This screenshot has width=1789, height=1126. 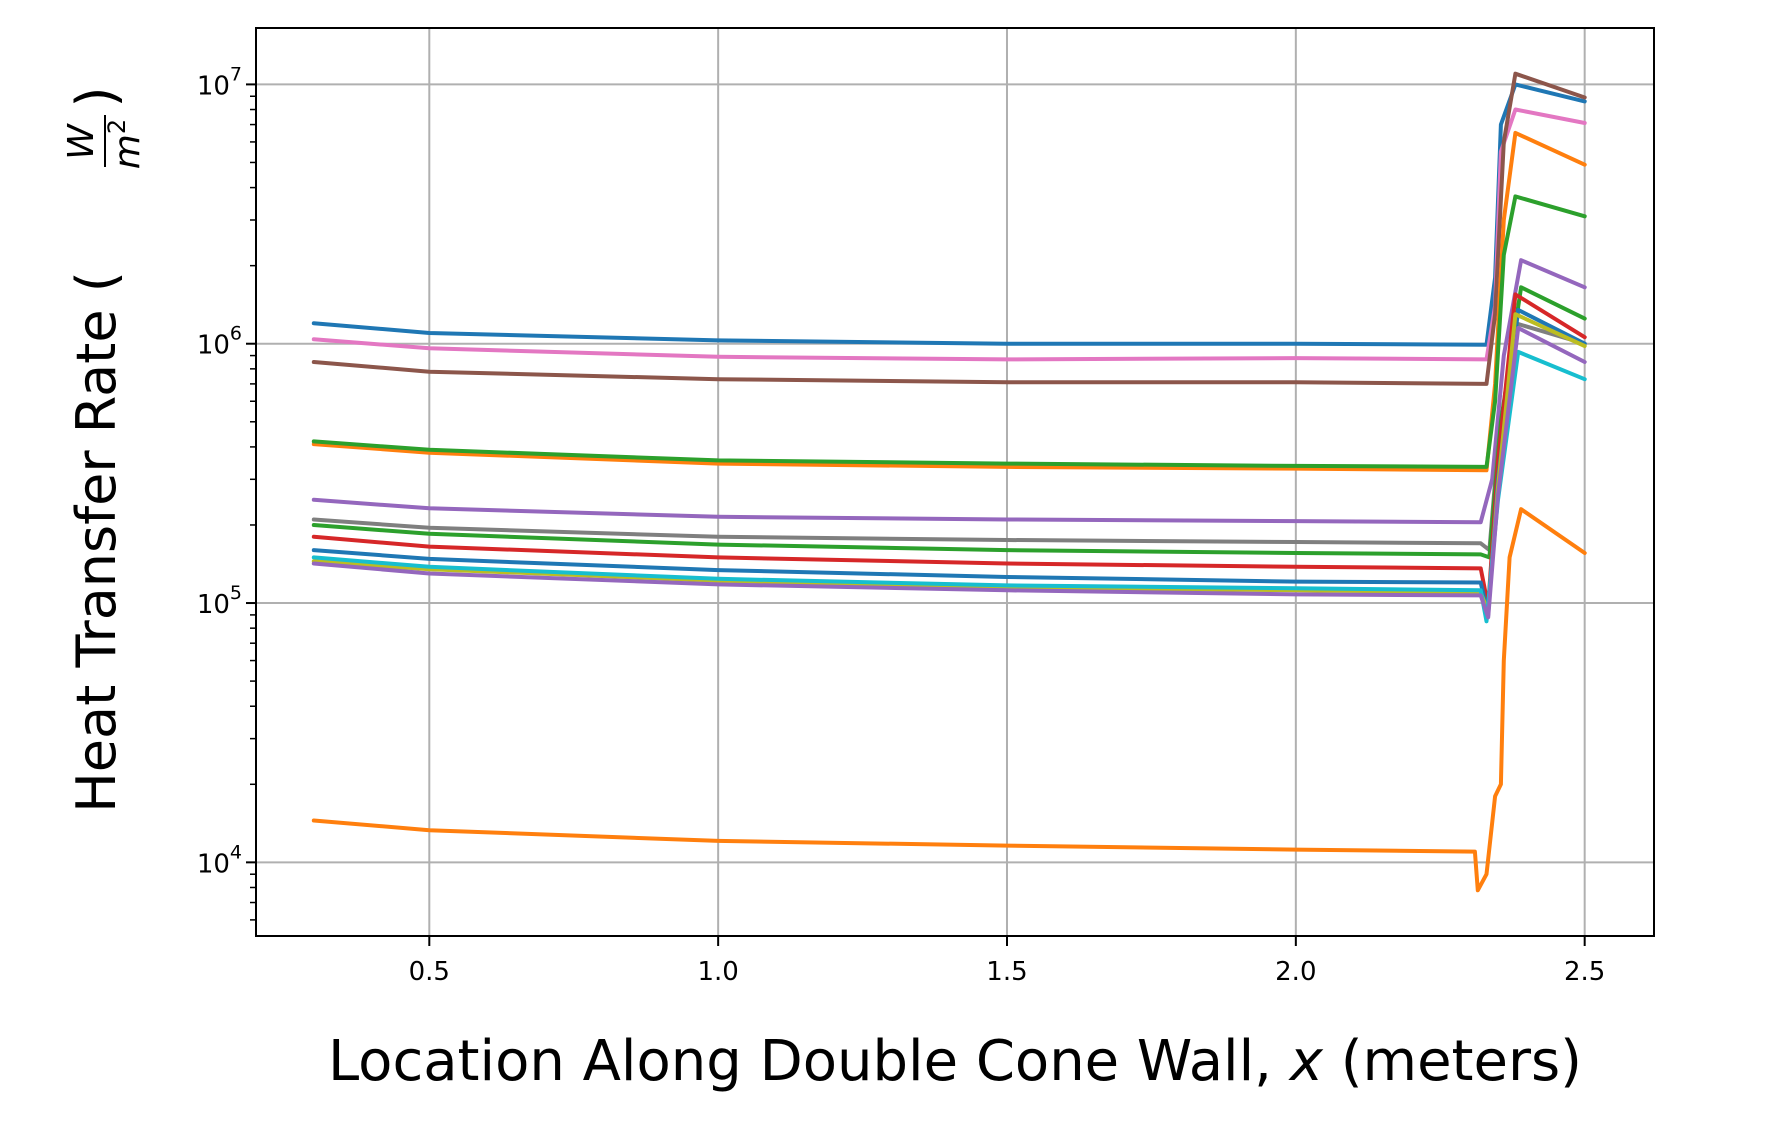 I want to click on x-axis-ticks: 0.5 1.0 1.5 2.0 2.5, so click(x=1007, y=961).